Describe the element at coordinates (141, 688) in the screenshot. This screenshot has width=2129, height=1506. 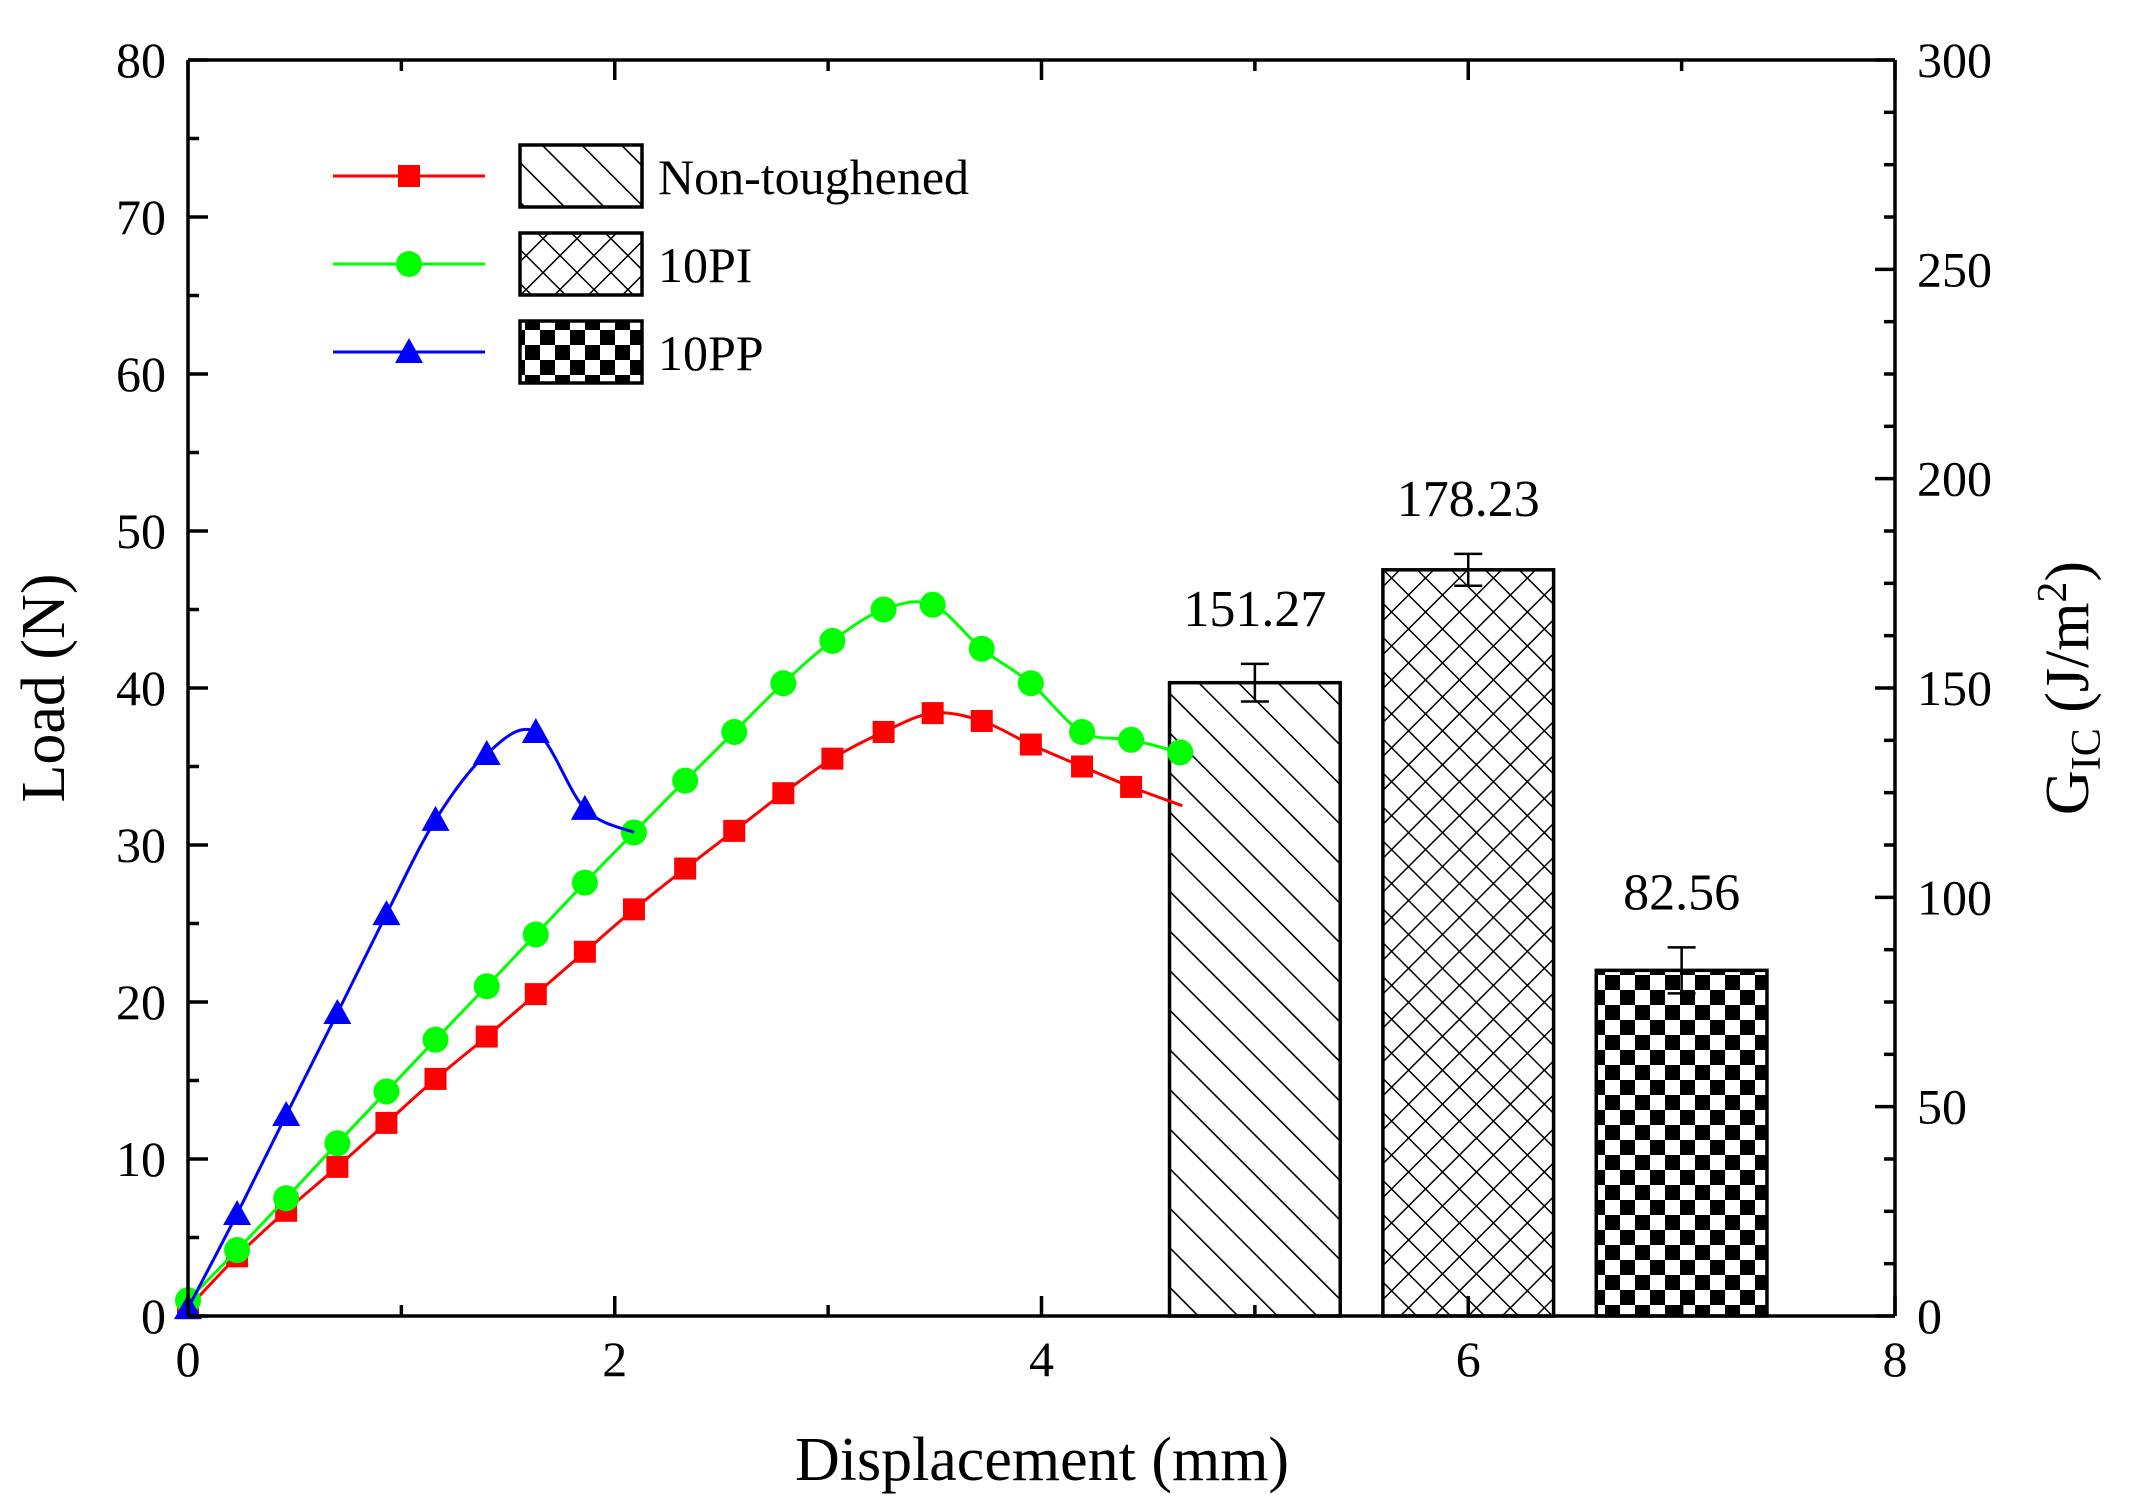
I see `y-left-tick-label: 40` at that location.